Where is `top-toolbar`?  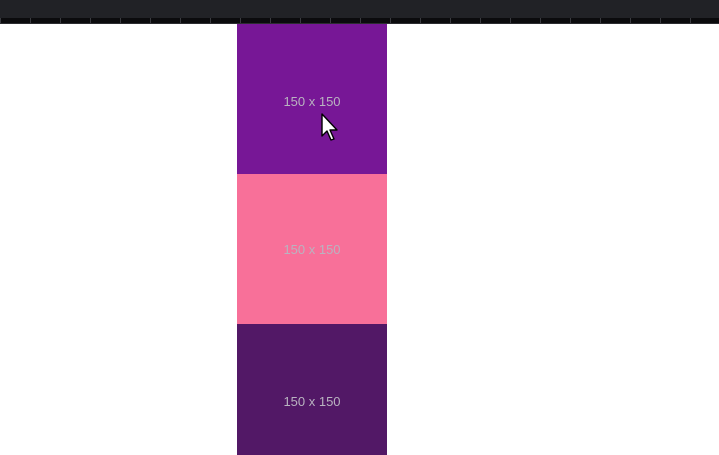 top-toolbar is located at coordinates (359, 12).